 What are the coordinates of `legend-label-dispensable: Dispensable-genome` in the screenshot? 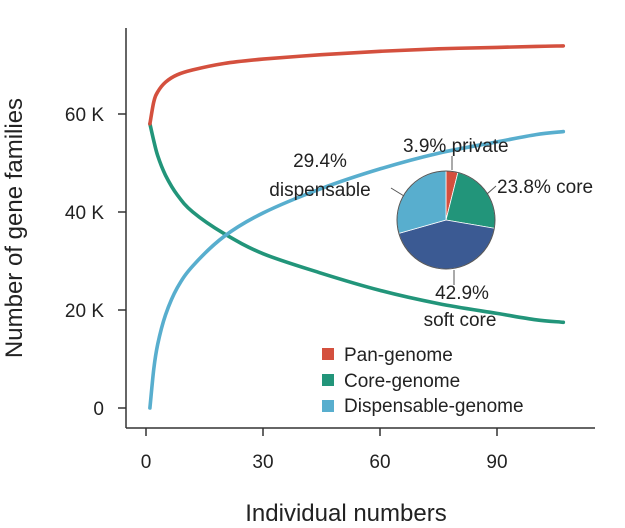 It's located at (434, 406).